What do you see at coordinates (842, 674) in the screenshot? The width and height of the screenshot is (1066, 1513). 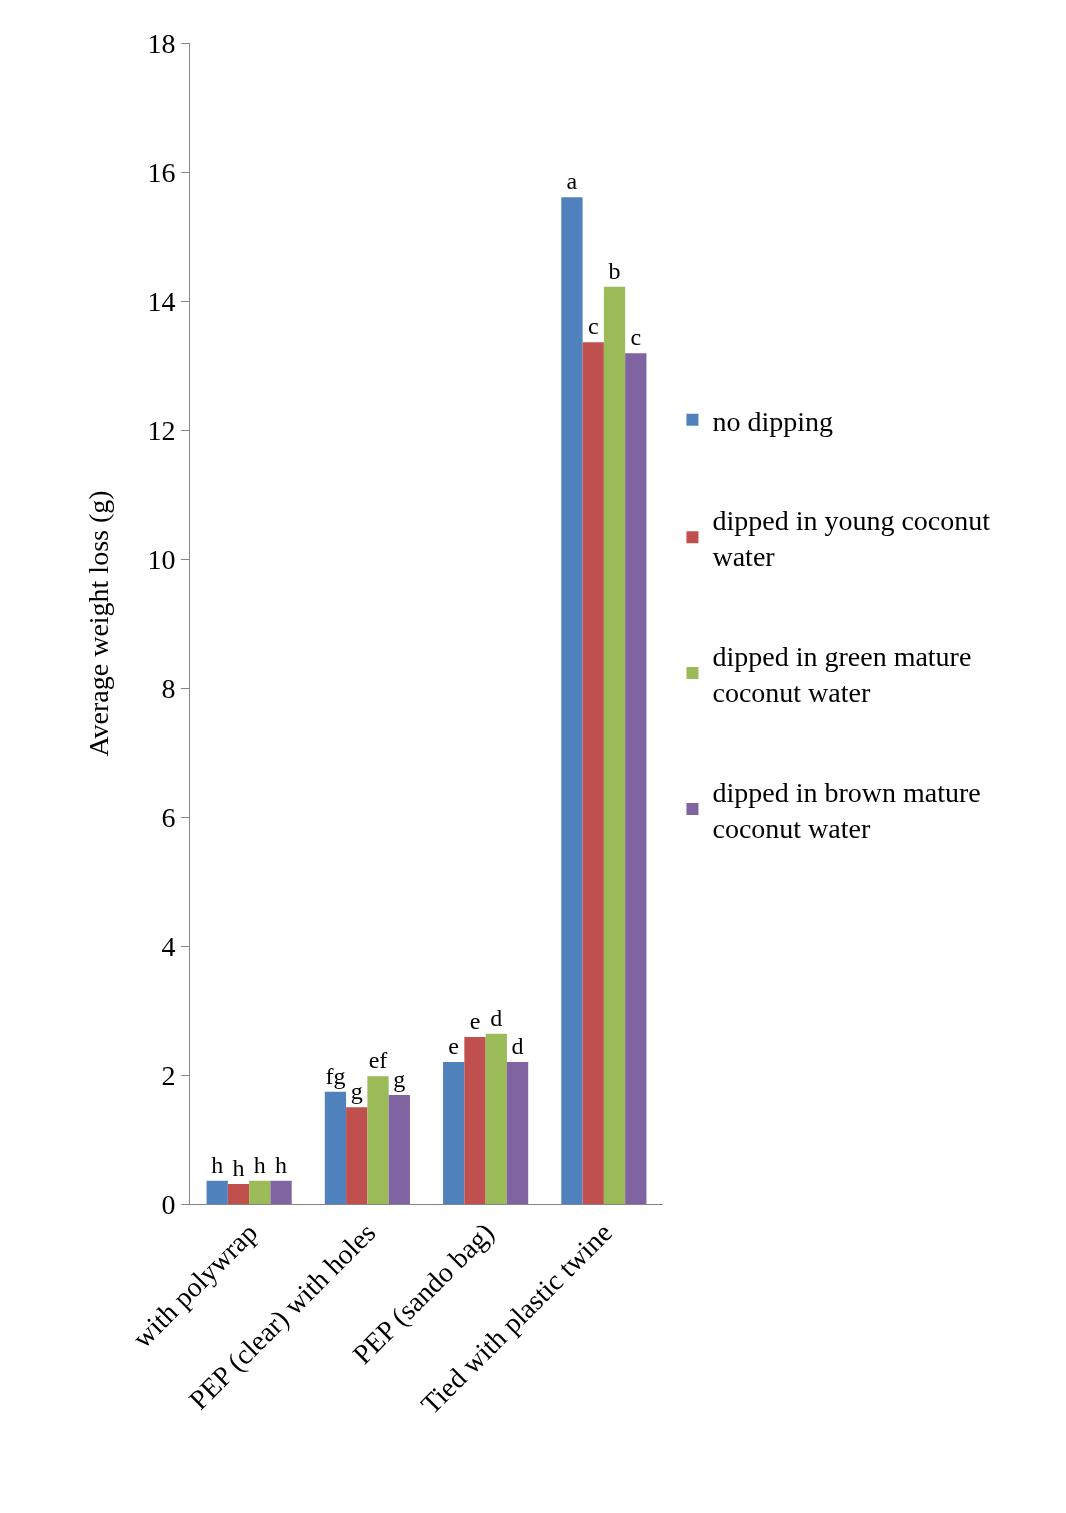 I see `legend-label: dipped in green mature coconut water` at bounding box center [842, 674].